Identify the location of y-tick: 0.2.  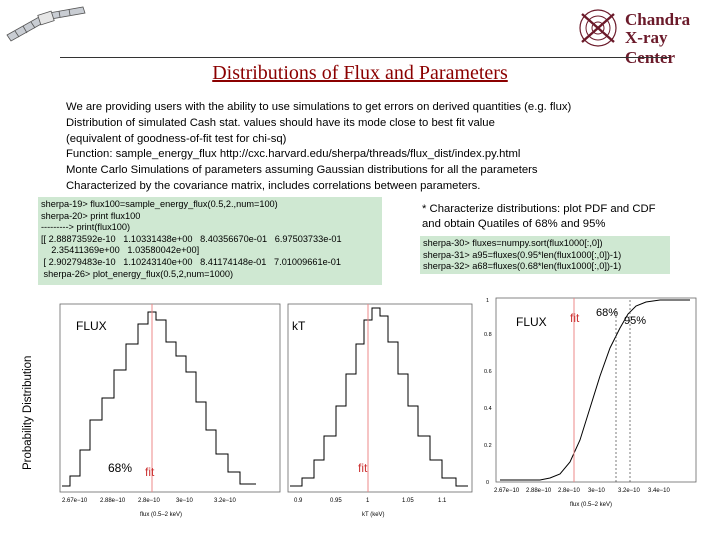
(488, 446).